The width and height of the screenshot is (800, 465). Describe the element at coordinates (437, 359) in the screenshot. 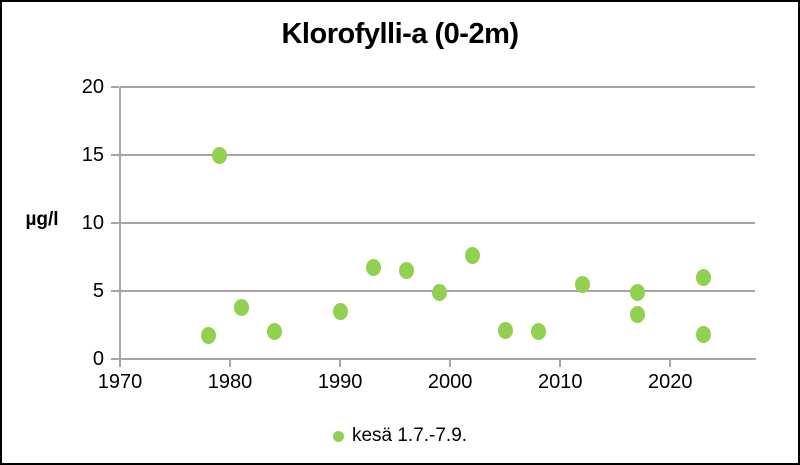

I see `x-axis-line` at that location.